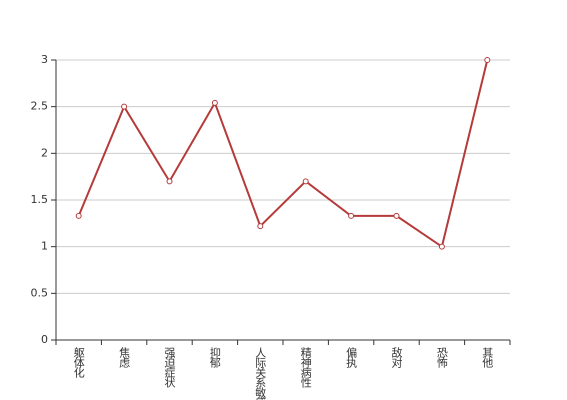 The width and height of the screenshot is (567, 400). Describe the element at coordinates (305, 368) in the screenshot. I see `x-tick-label: 精神病性` at that location.